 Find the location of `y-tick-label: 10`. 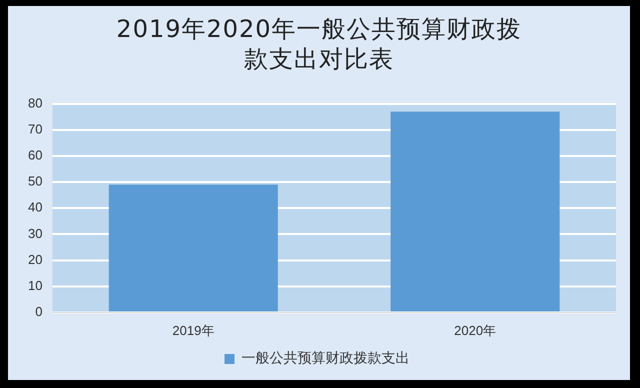

y-tick-label: 10 is located at coordinates (35, 285).